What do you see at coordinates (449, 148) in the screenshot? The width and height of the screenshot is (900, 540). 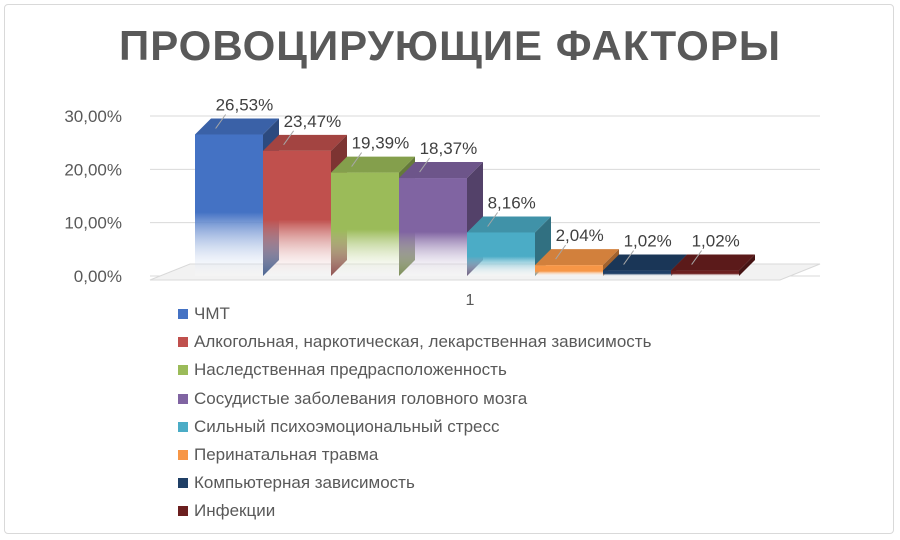 I see `data-label: 18,37%` at bounding box center [449, 148].